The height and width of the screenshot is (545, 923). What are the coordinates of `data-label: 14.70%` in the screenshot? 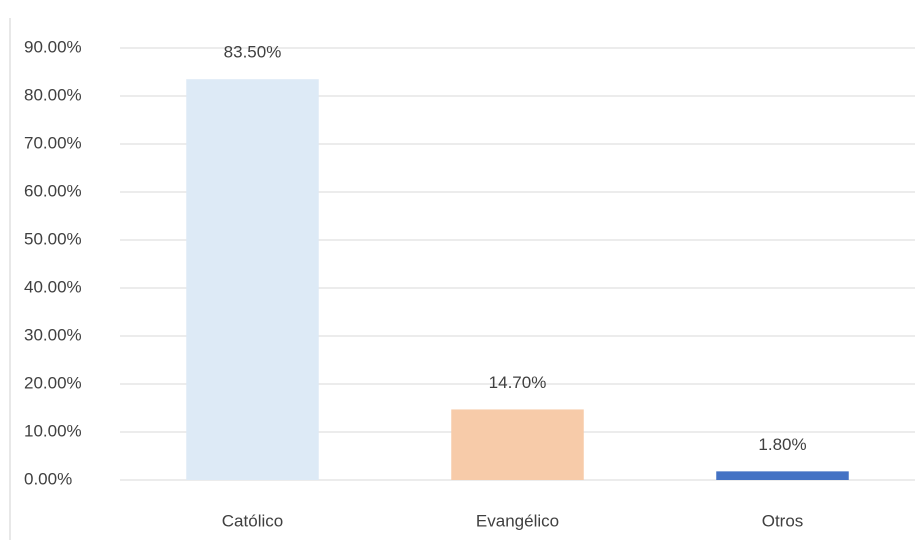 It's located at (518, 382).